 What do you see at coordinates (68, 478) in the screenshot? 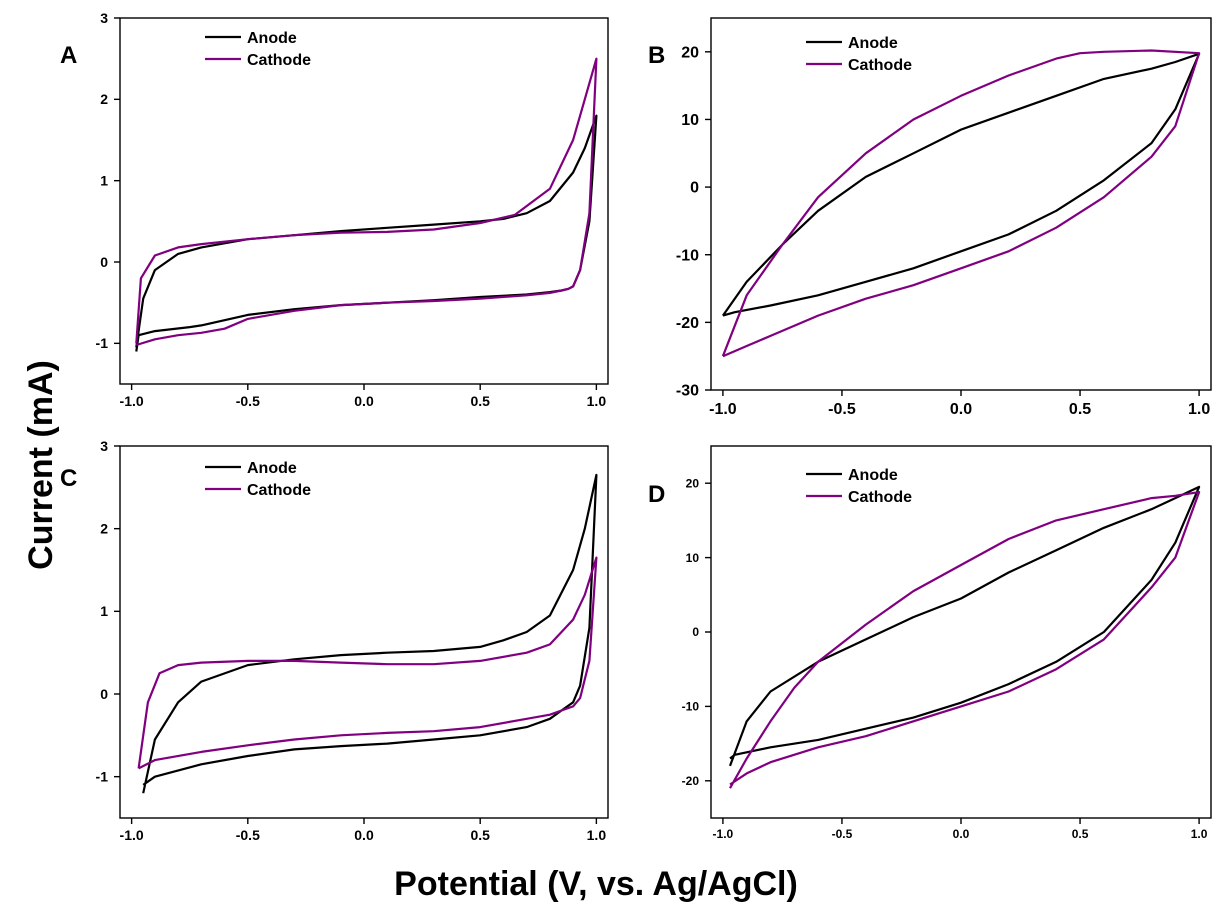
I see `panel-letter: C` at bounding box center [68, 478].